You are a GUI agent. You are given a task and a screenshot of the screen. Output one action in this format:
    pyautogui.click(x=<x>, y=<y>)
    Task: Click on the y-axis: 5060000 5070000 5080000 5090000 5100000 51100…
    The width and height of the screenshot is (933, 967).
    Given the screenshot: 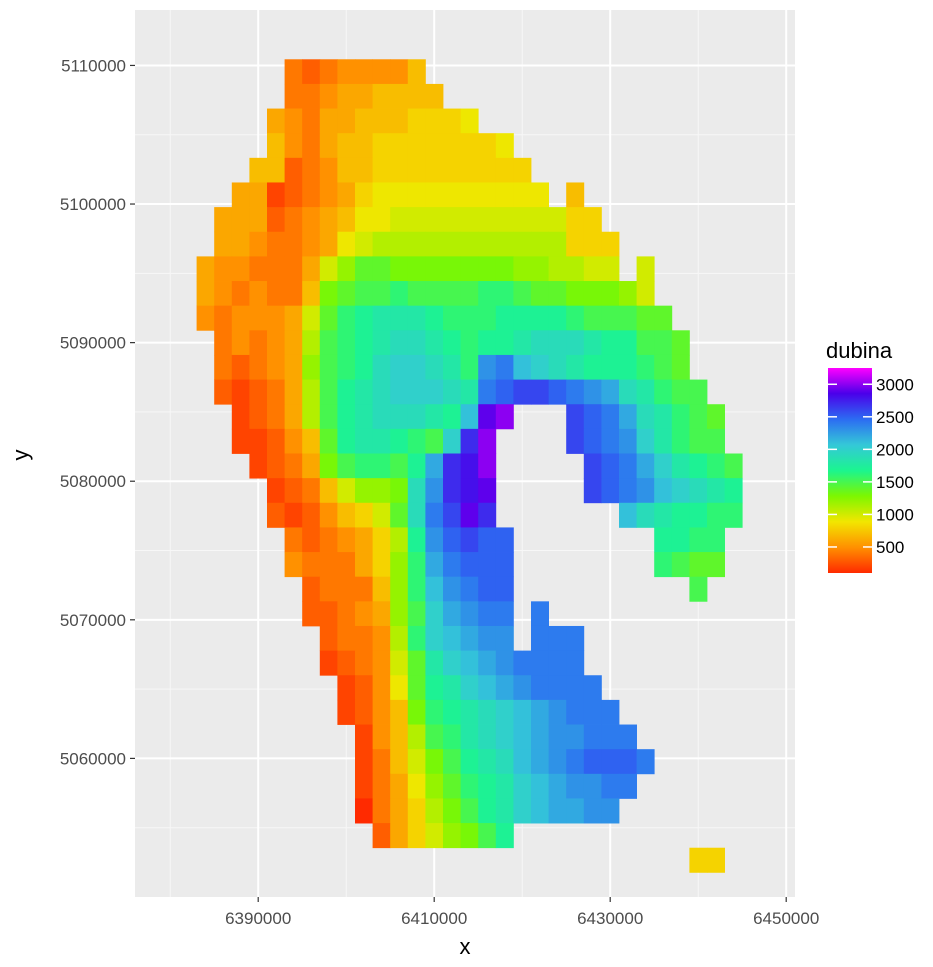 What is the action you would take?
    pyautogui.click(x=97, y=412)
    